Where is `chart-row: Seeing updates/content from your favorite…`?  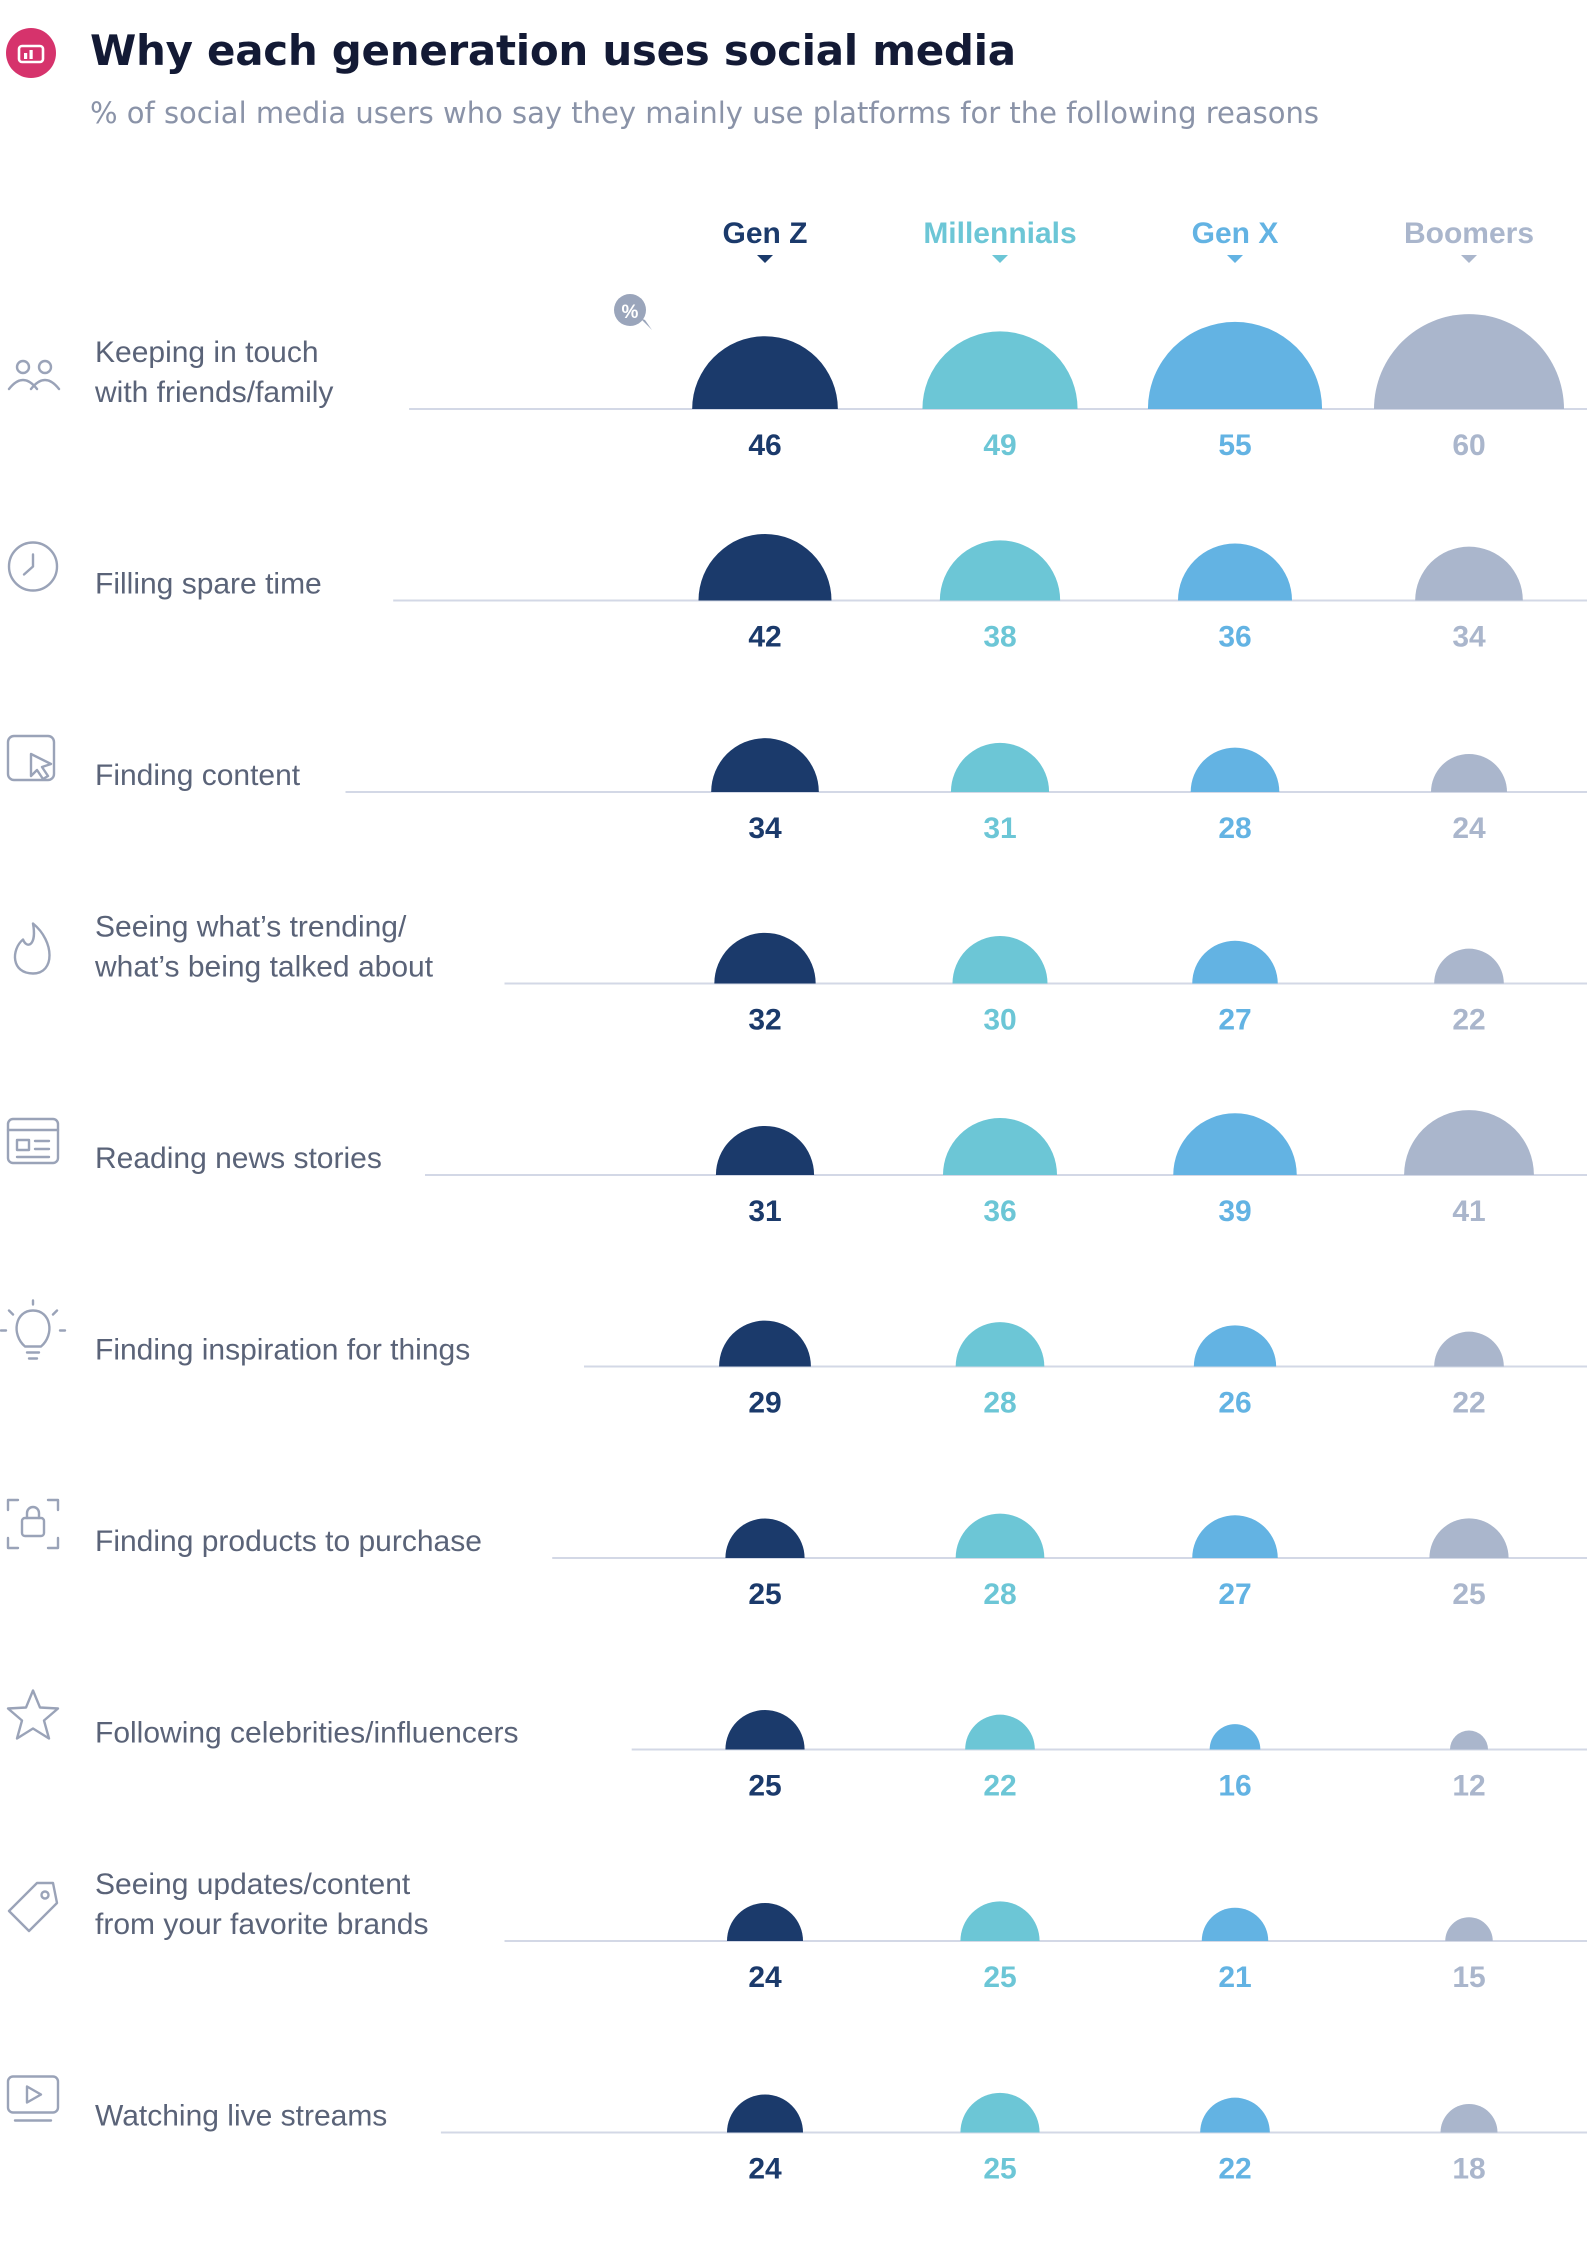 chart-row: Seeing updates/content from your favorite… is located at coordinates (797, 1931).